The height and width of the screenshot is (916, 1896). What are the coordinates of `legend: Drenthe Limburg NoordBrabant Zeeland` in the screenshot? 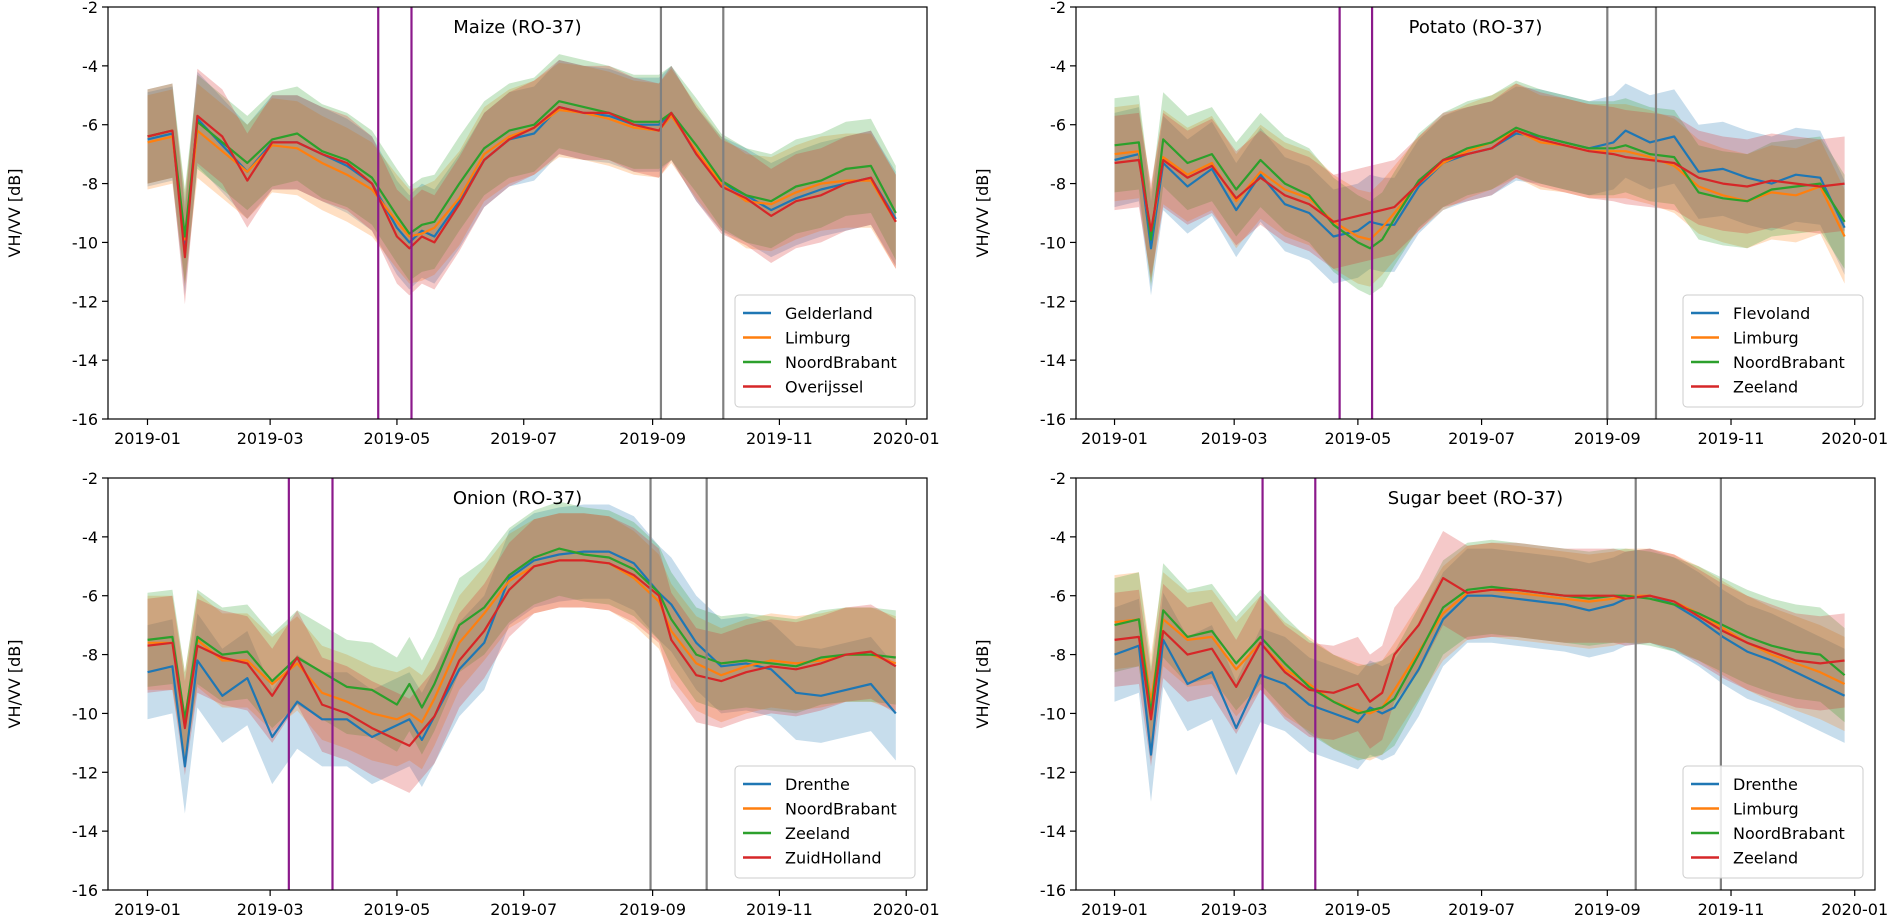 It's located at (1773, 822).